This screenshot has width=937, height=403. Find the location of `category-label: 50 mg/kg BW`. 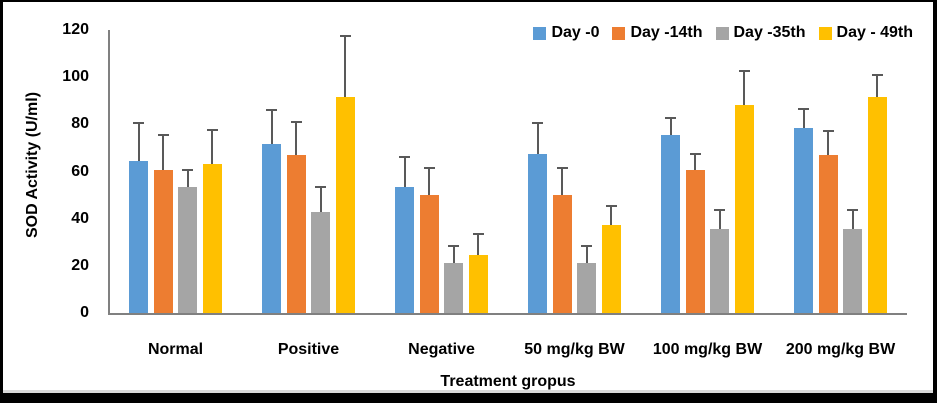

category-label: 50 mg/kg BW is located at coordinates (574, 349).